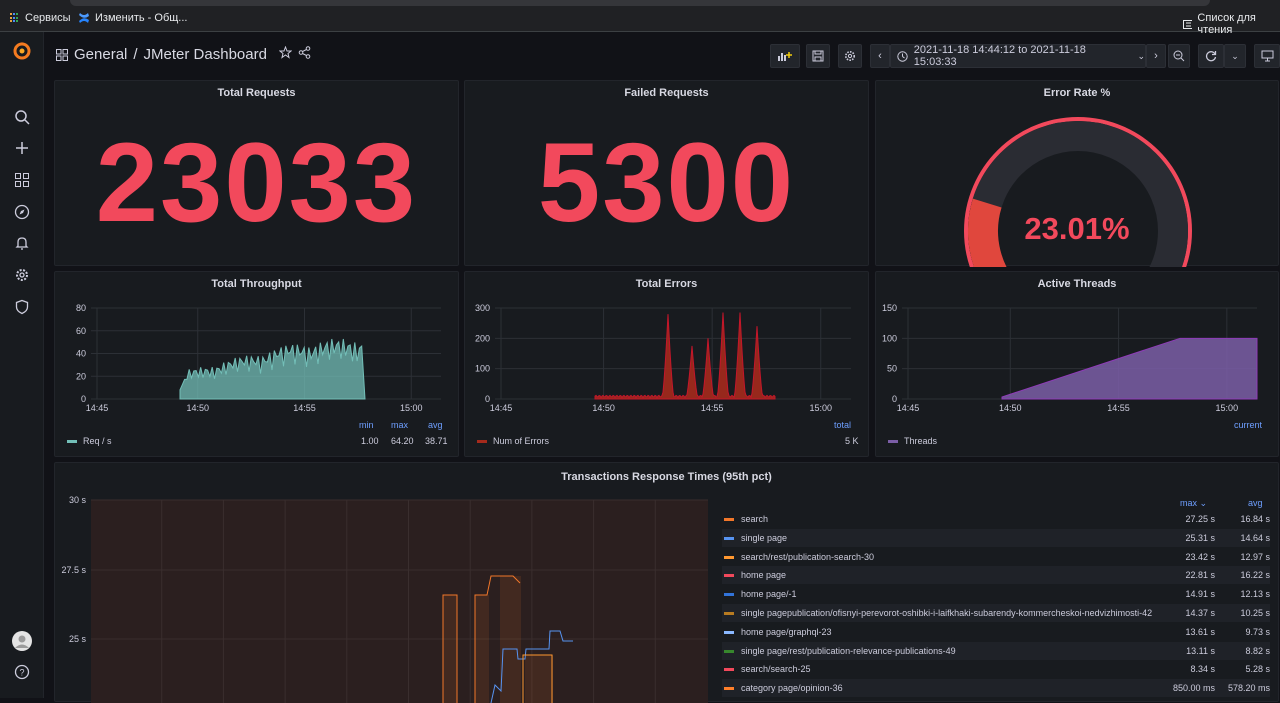  Describe the element at coordinates (482, 369) in the screenshot. I see `y-tick-label: 100` at that location.